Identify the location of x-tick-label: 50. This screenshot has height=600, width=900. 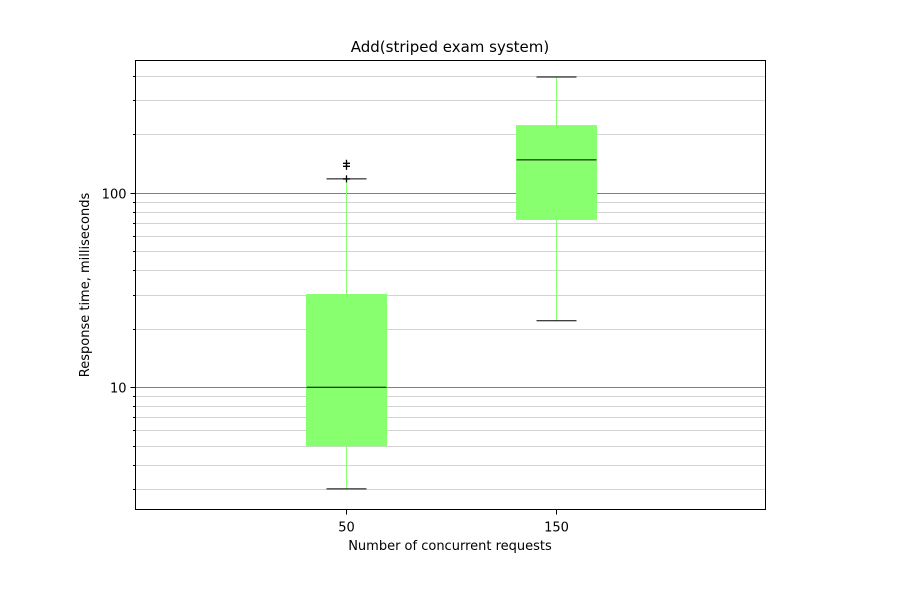
(346, 528).